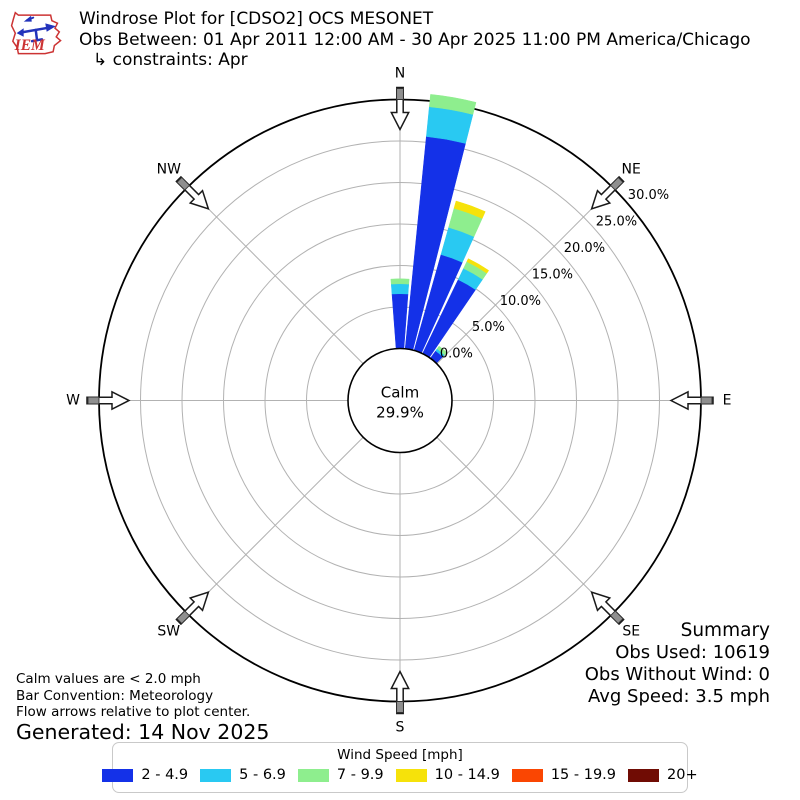 This screenshot has height=800, width=800. I want to click on summary-row-obs-used: Obs Used: 10619, so click(692, 652).